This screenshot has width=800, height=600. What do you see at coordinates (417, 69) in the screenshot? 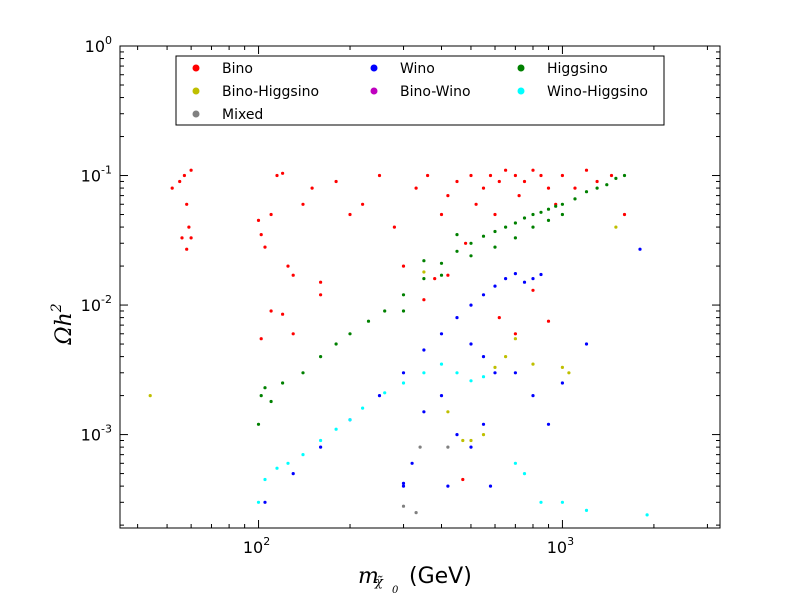
I see `legend-label: Wino` at bounding box center [417, 69].